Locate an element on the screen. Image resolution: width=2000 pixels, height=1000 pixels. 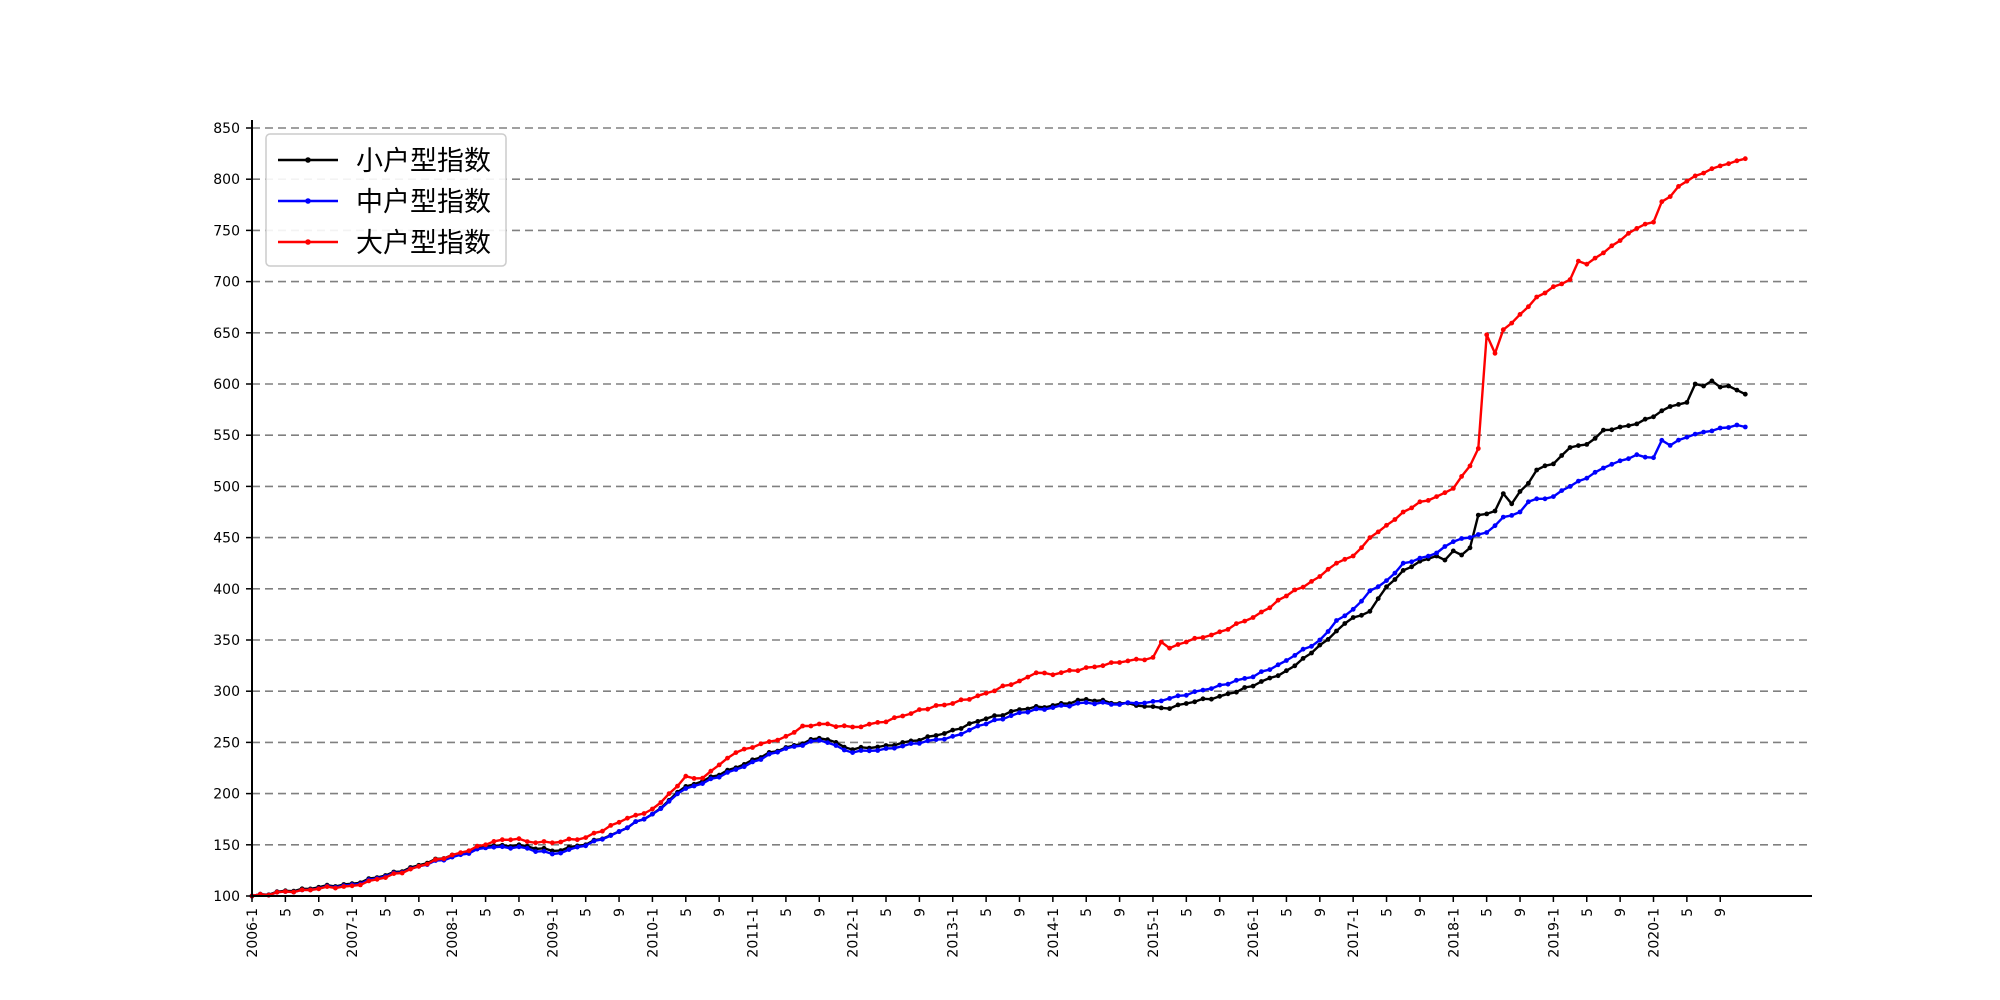
x-tick-label: 9 is located at coordinates (1721, 912).